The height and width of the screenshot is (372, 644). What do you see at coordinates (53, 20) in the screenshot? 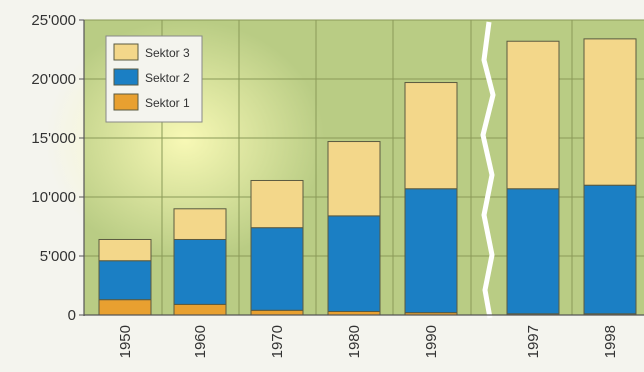
I see `y-tick-label: 25'000` at bounding box center [53, 20].